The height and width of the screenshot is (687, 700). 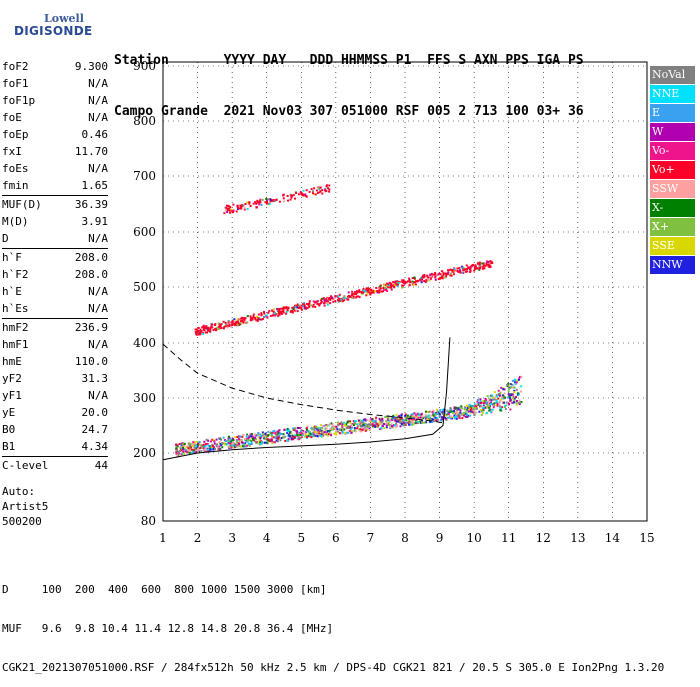 What do you see at coordinates (144, 398) in the screenshot?
I see `y-tick-label: 300` at bounding box center [144, 398].